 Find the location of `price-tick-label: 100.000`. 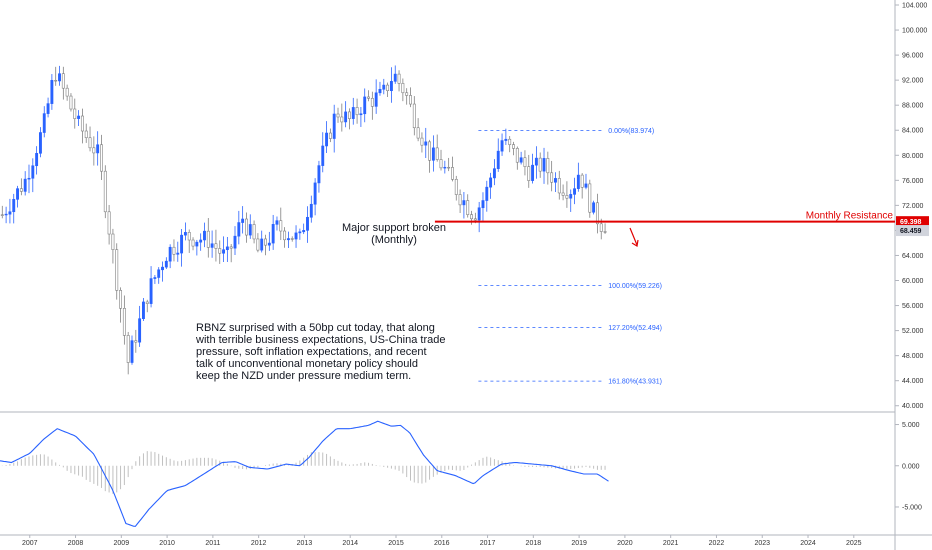

price-tick-label: 100.000 is located at coordinates (914, 31).